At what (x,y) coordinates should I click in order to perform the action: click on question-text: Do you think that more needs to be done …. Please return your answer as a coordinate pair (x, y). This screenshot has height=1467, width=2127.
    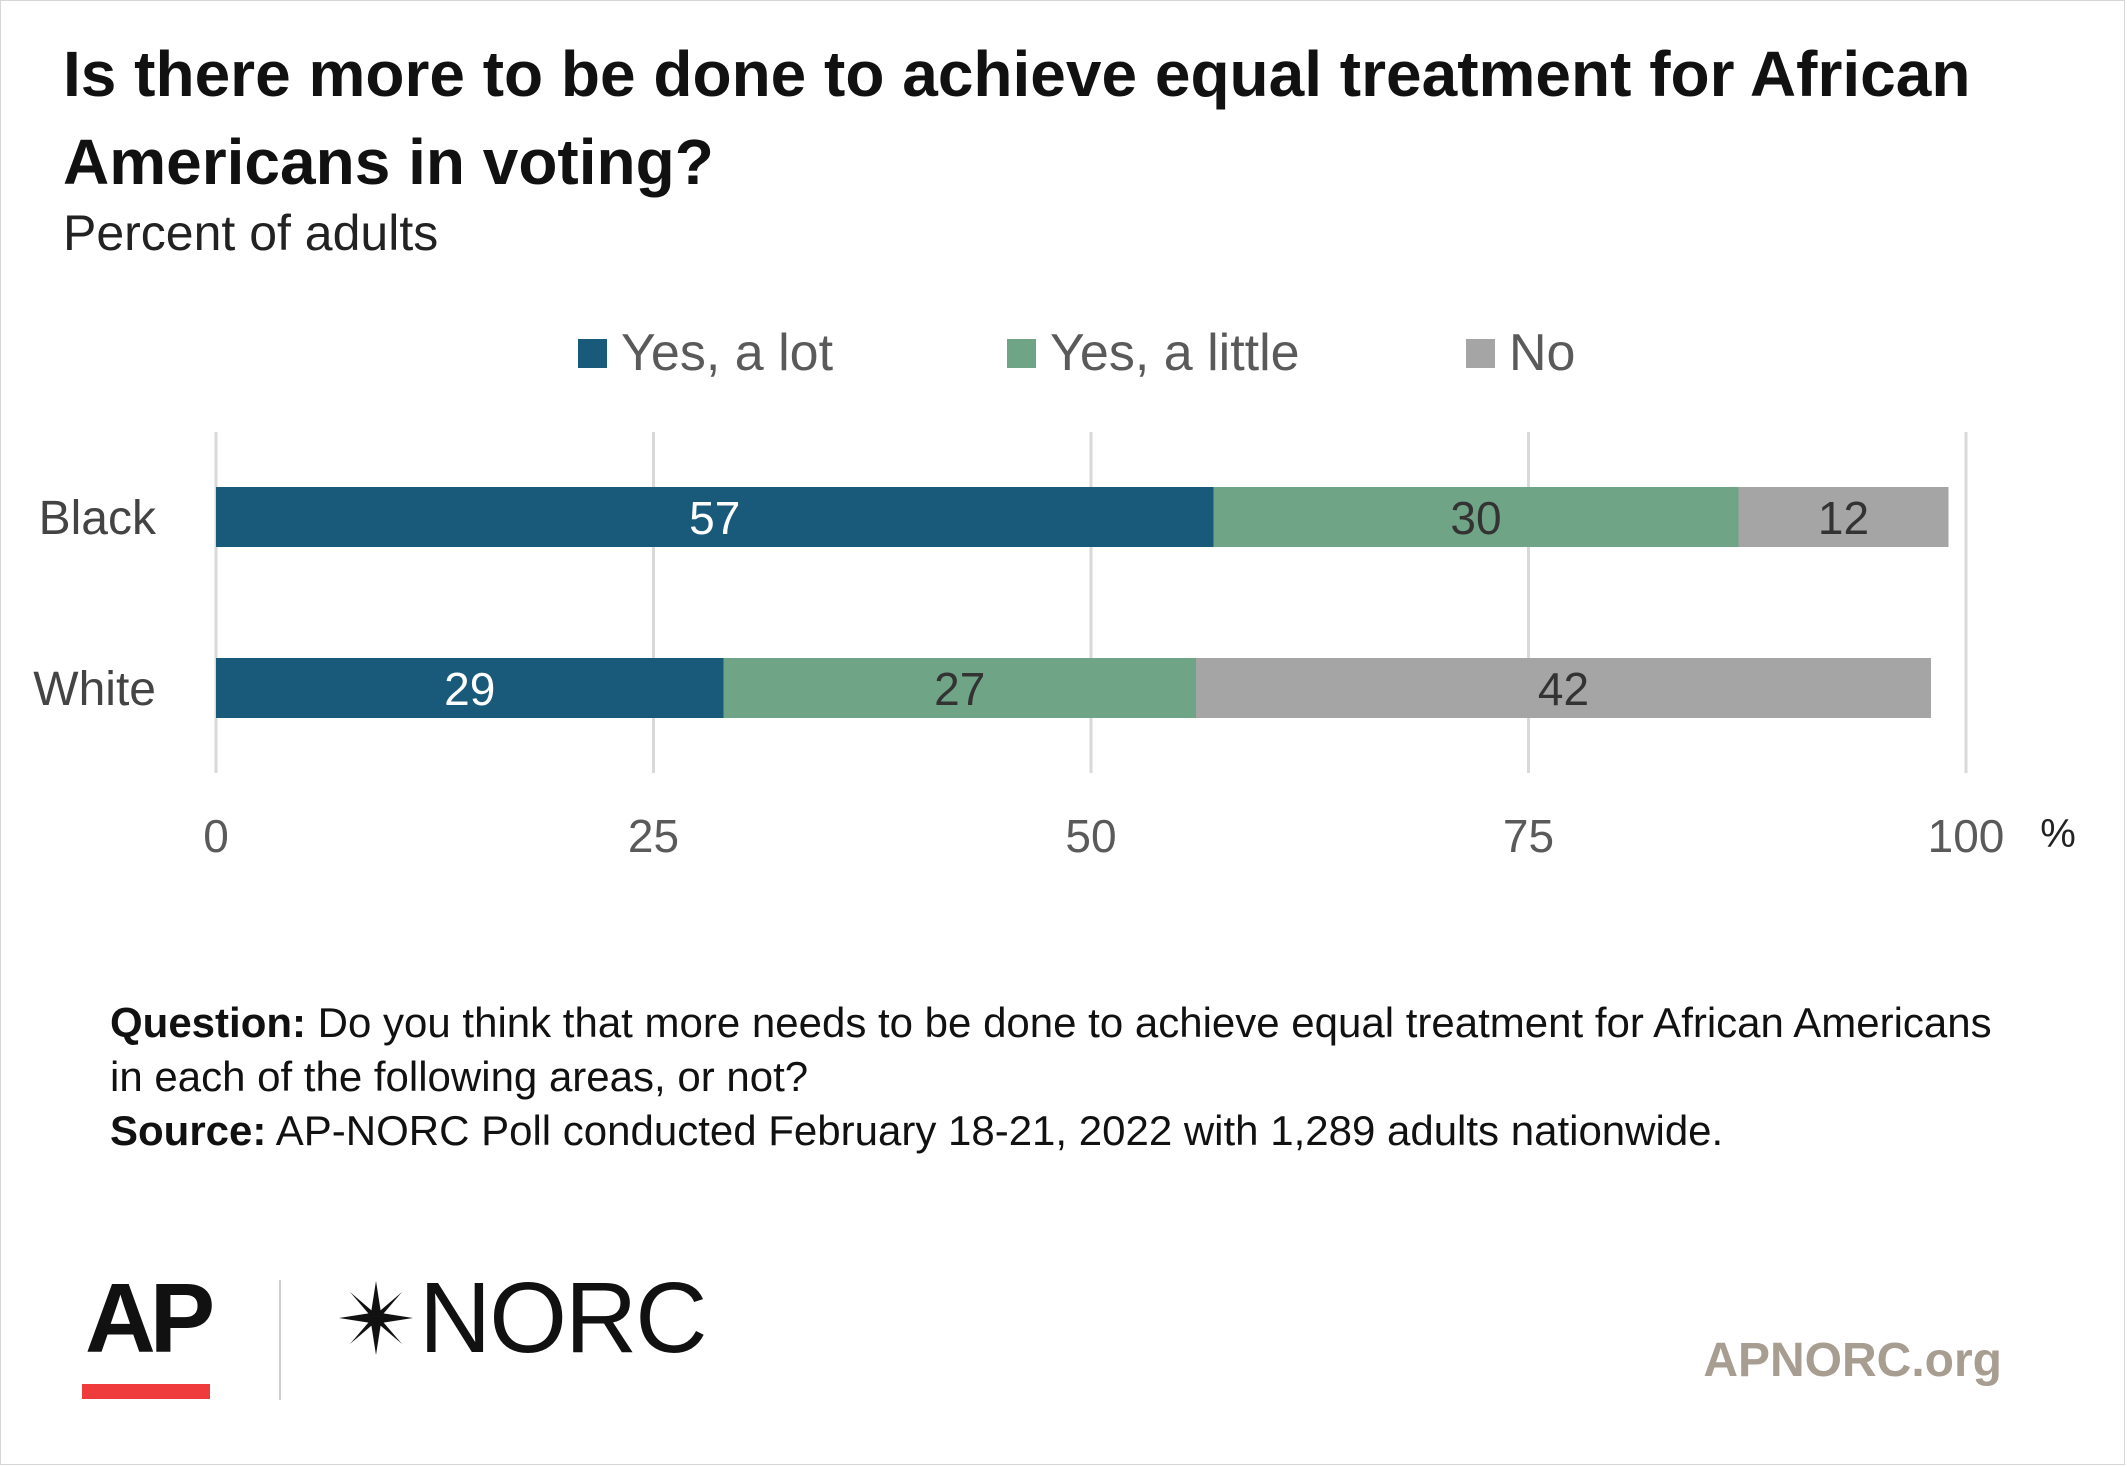
    Looking at the image, I should click on (1051, 1049).